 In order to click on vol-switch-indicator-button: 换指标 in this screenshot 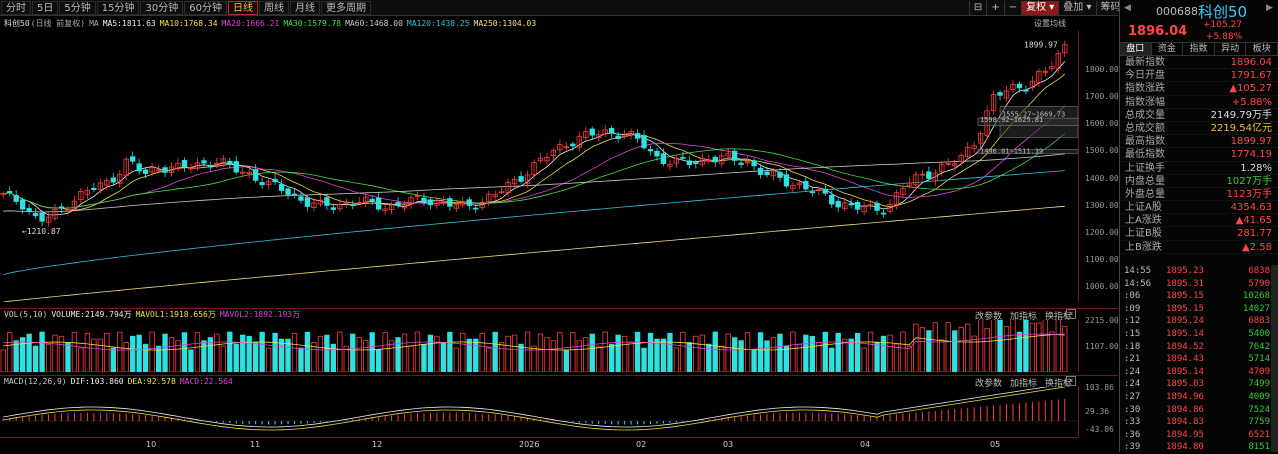, I will do `click(1058, 317)`.